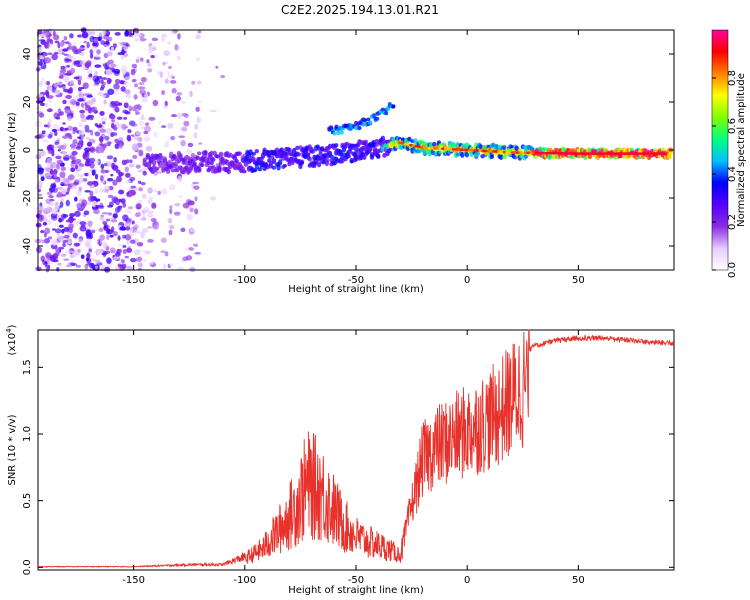 Image resolution: width=750 pixels, height=600 pixels. What do you see at coordinates (133, 280) in the screenshot?
I see `x-tick-label: -150` at bounding box center [133, 280].